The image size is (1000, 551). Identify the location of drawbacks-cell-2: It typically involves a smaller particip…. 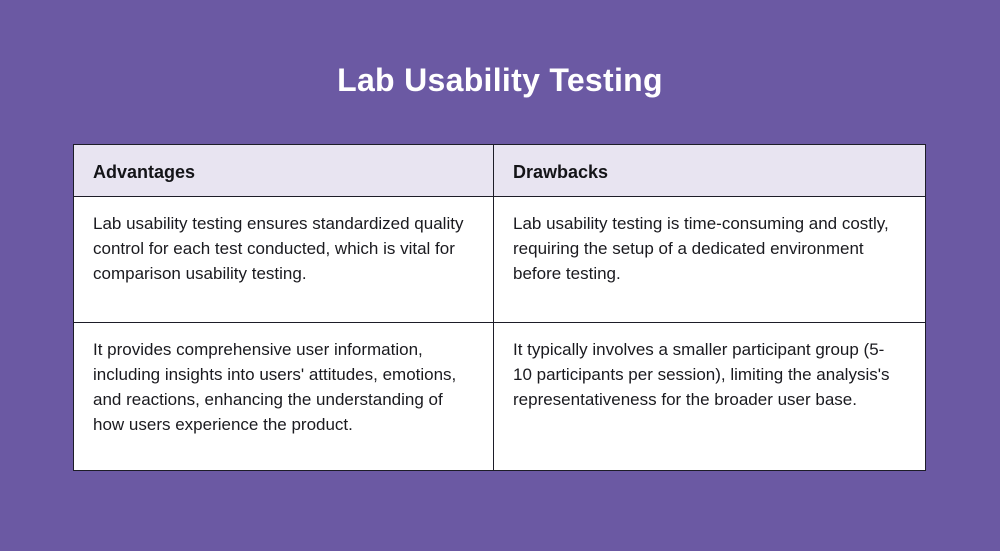
(709, 396).